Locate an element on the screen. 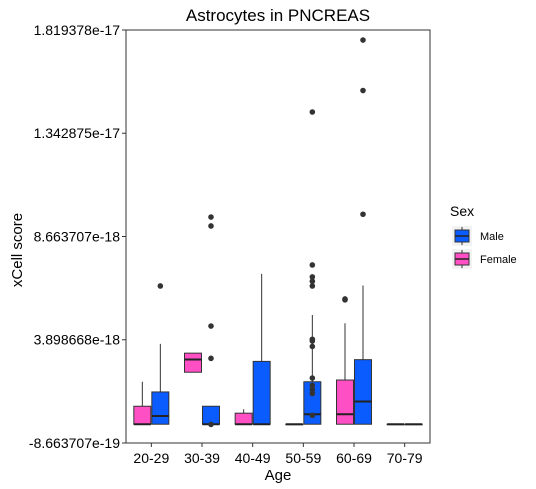  y-tick-label: 8.663707e-18 is located at coordinates (77, 236).